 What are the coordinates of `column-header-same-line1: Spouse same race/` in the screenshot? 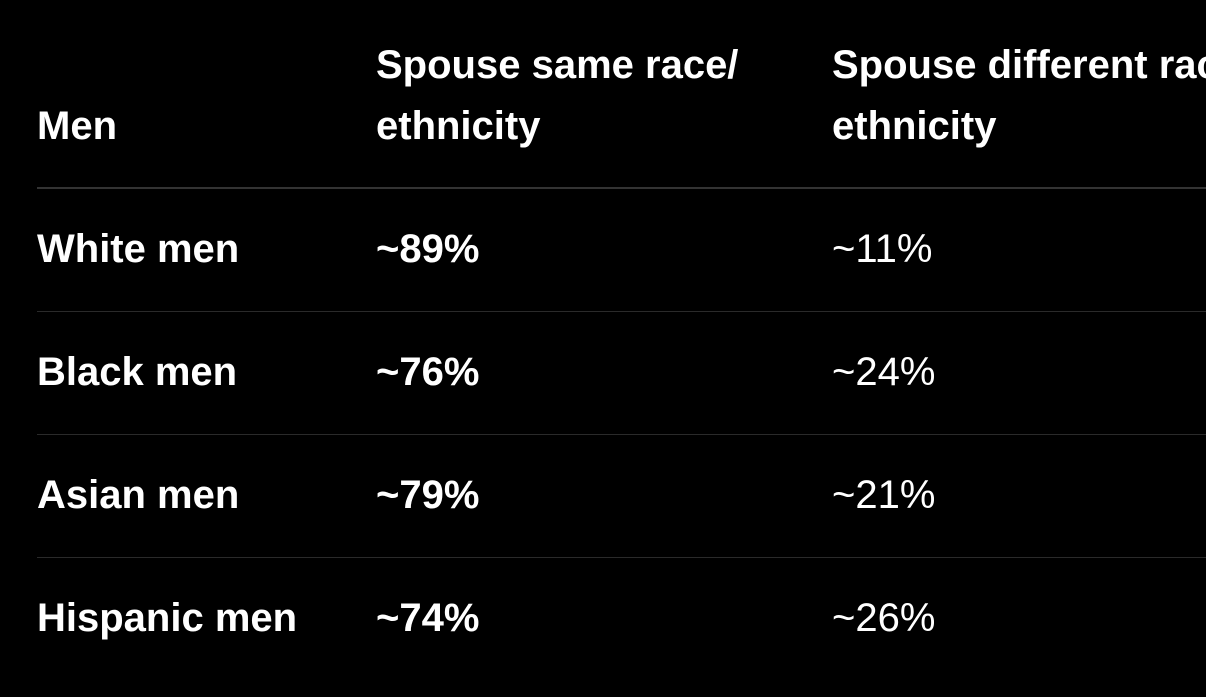 It's located at (557, 65).